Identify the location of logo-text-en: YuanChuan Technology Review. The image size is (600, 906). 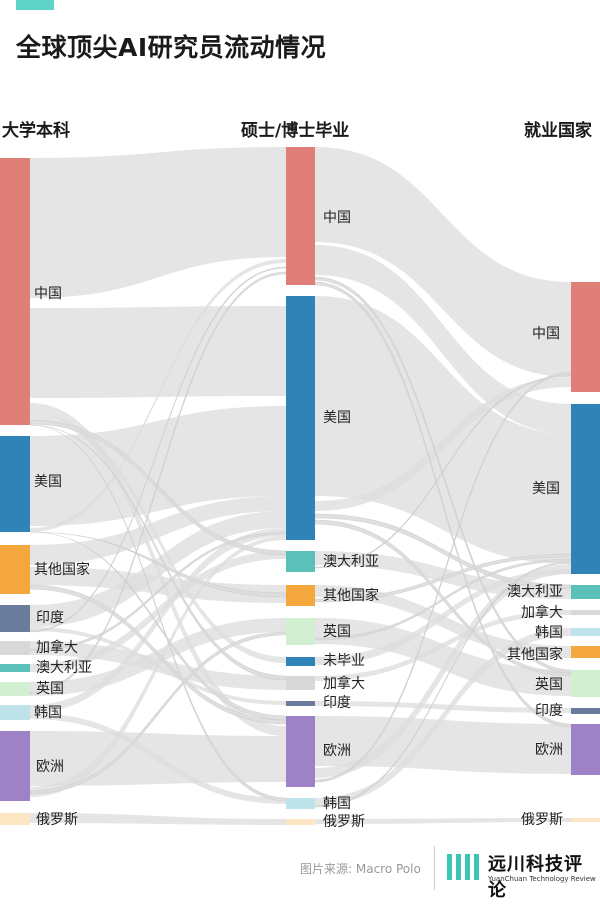
(542, 879).